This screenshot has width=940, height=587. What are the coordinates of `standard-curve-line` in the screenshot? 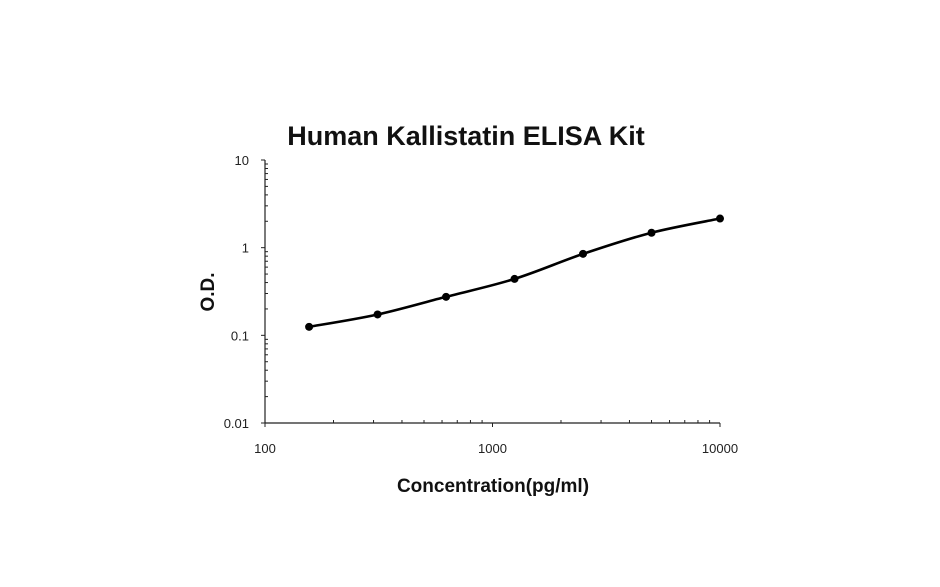 It's located at (514, 273).